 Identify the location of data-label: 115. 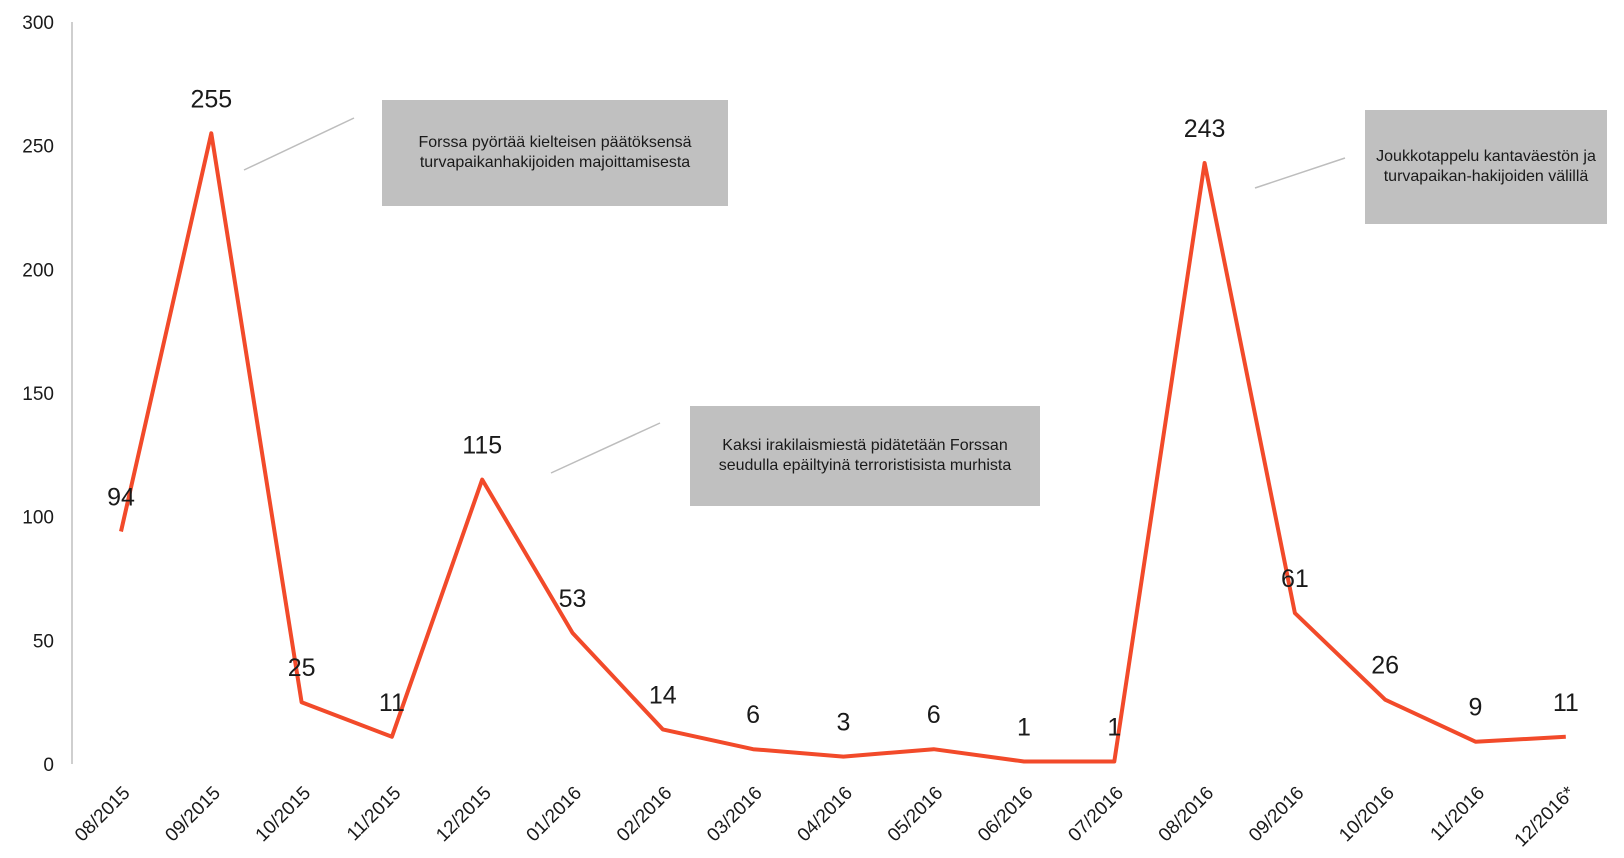
(482, 446).